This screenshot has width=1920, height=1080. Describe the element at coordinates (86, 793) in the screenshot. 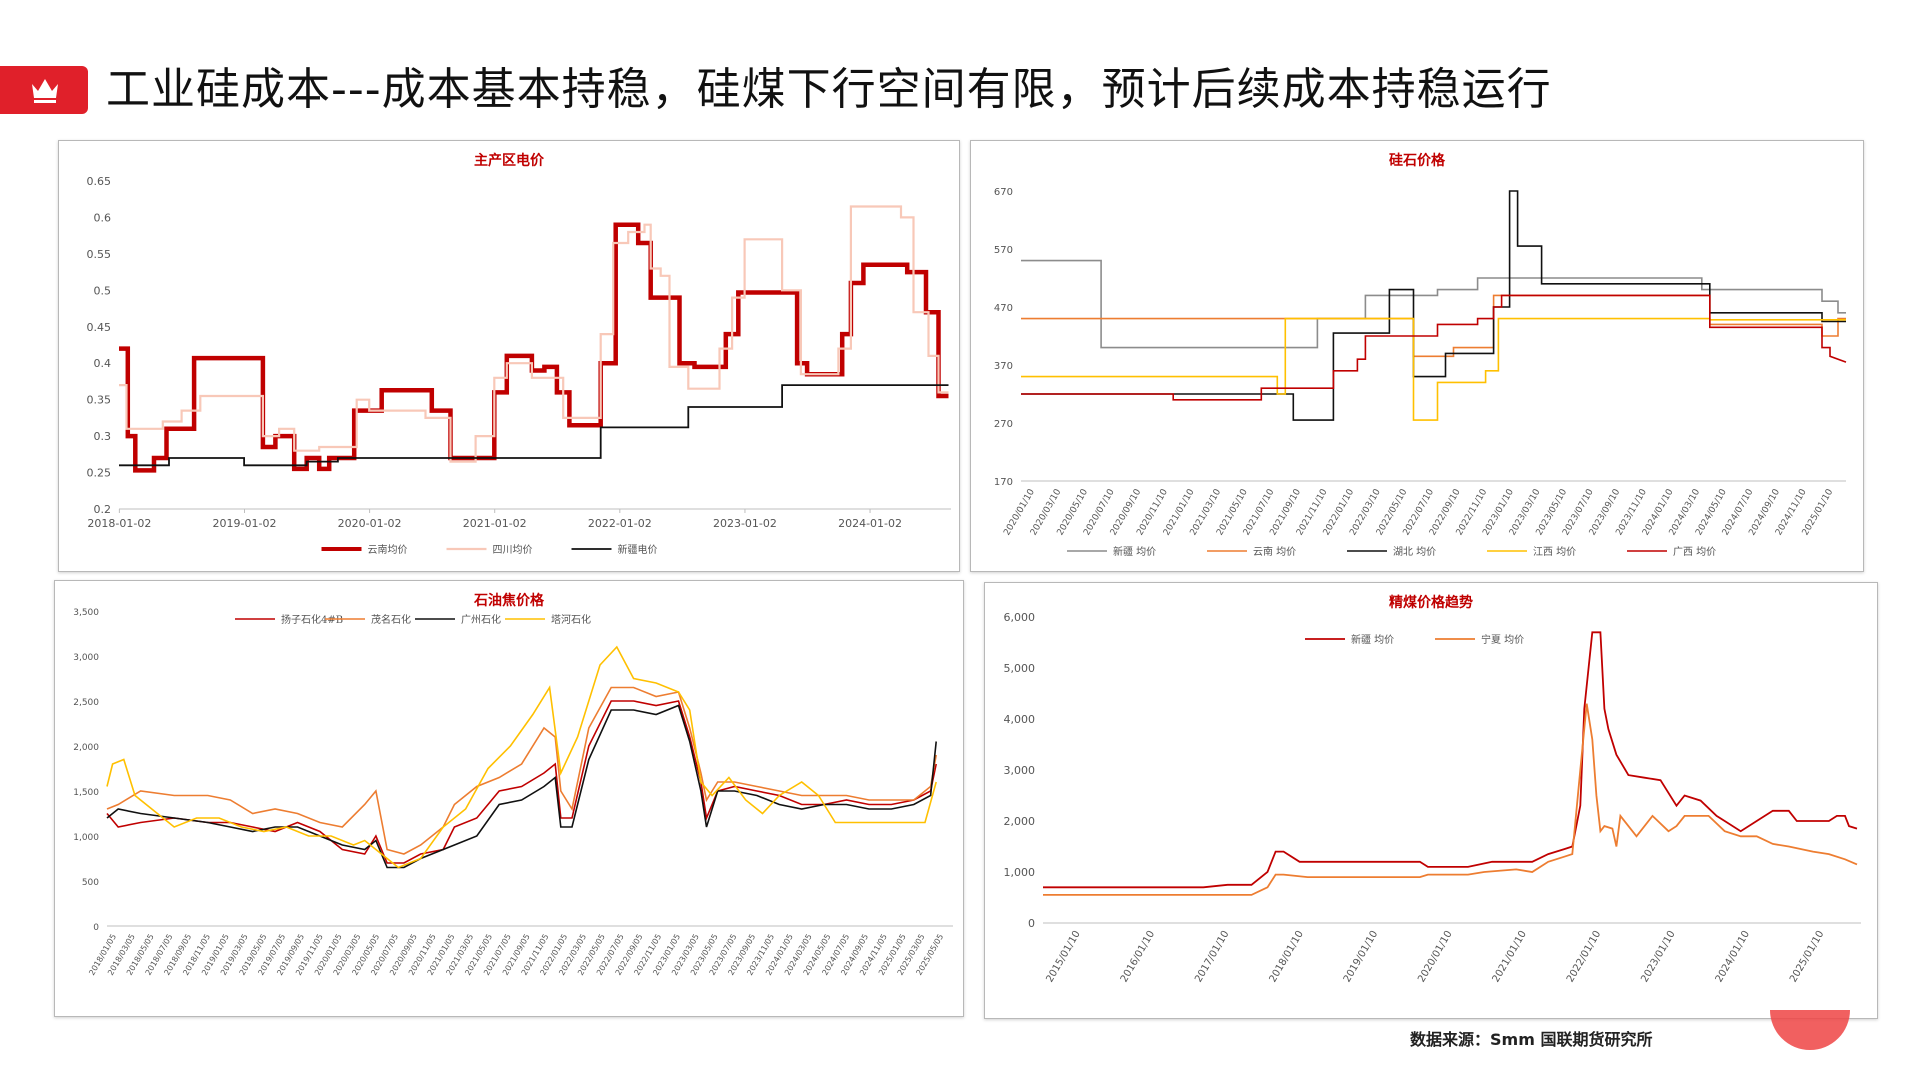

I see `y-tick-label: 1,500` at that location.